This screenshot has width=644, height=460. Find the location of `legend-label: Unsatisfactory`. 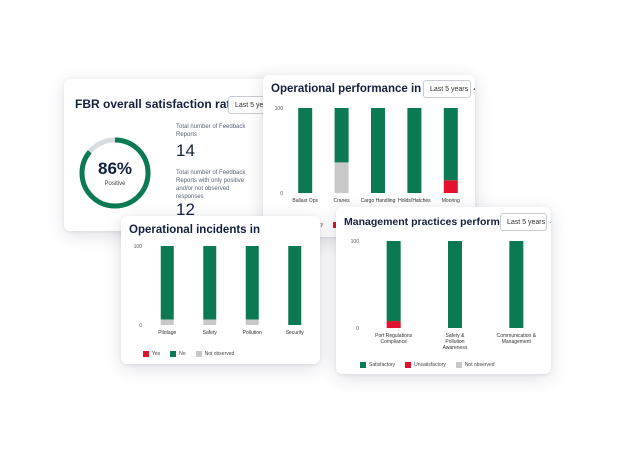

legend-label: Unsatisfactory is located at coordinates (430, 365).